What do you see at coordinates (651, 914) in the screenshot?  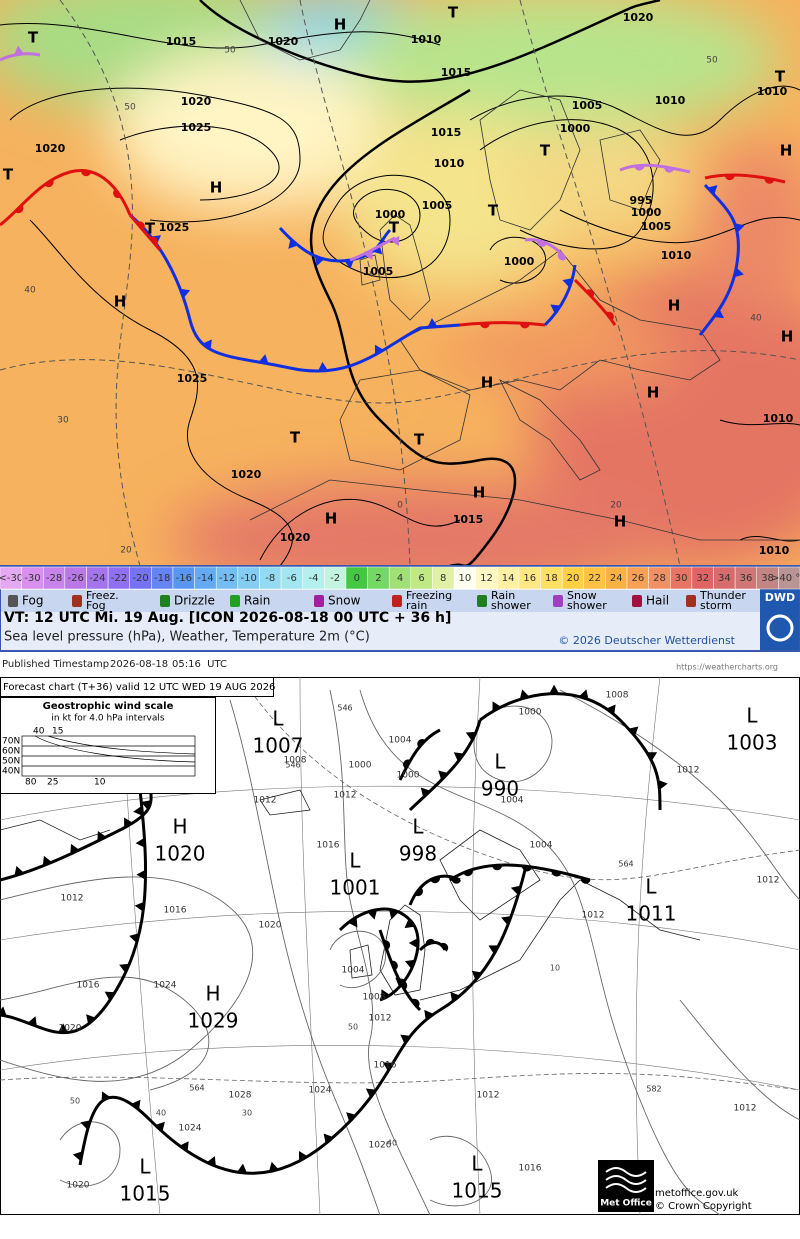 I see `center-pressure: 1011` at bounding box center [651, 914].